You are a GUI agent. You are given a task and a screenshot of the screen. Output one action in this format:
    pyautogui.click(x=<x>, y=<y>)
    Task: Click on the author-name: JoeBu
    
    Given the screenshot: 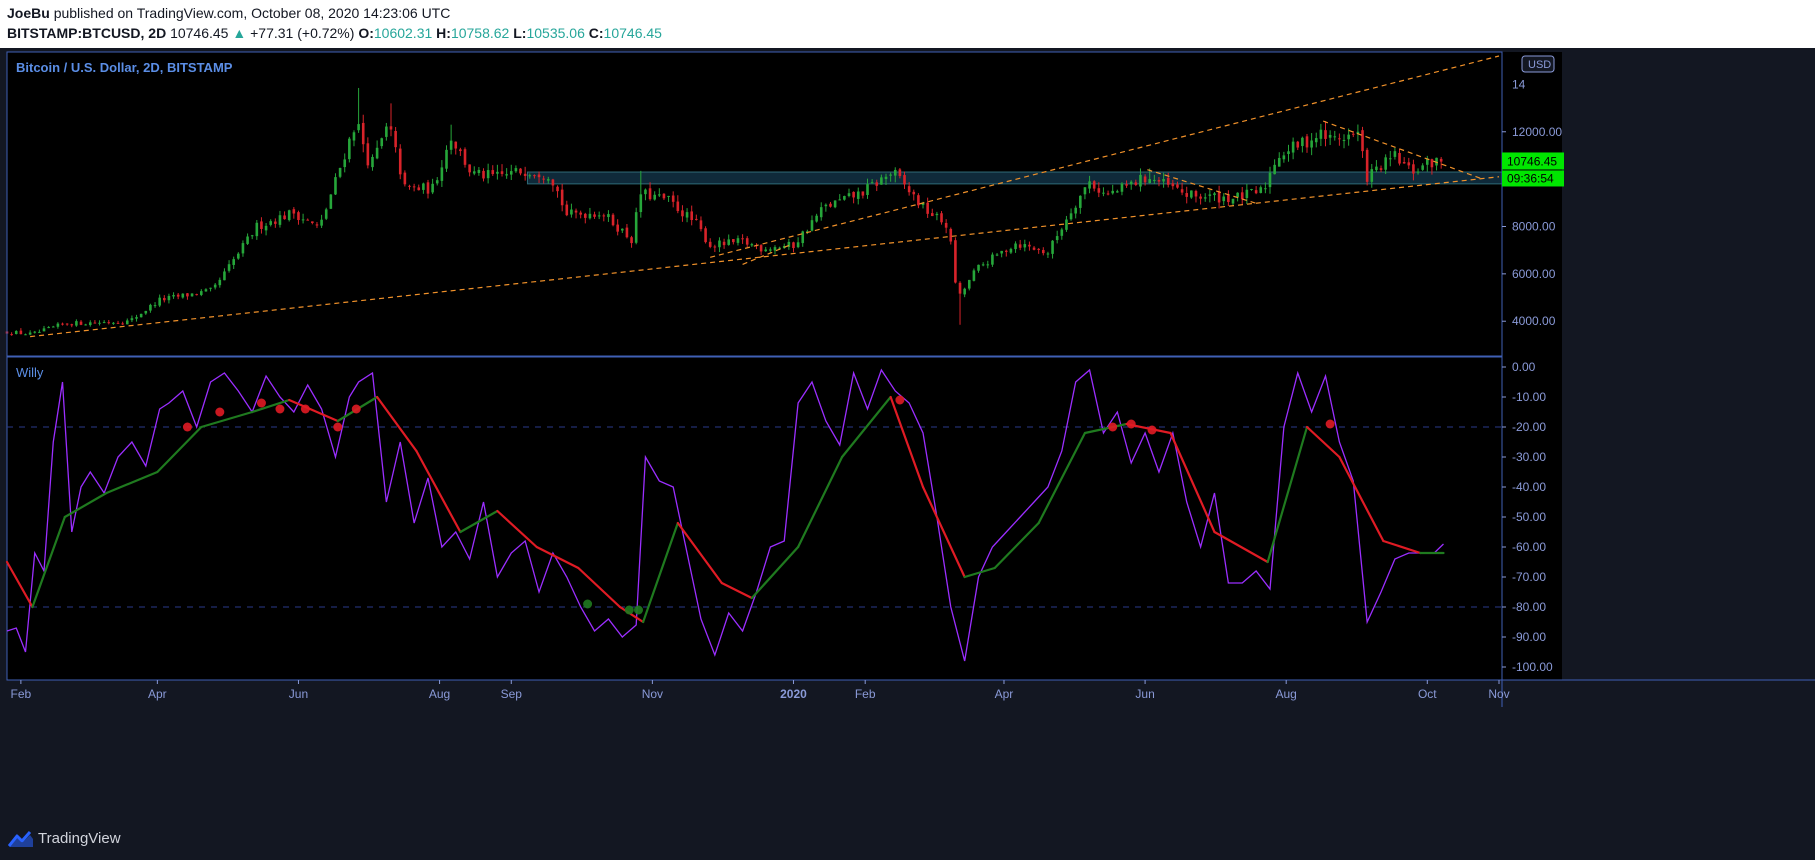 What is the action you would take?
    pyautogui.click(x=28, y=13)
    